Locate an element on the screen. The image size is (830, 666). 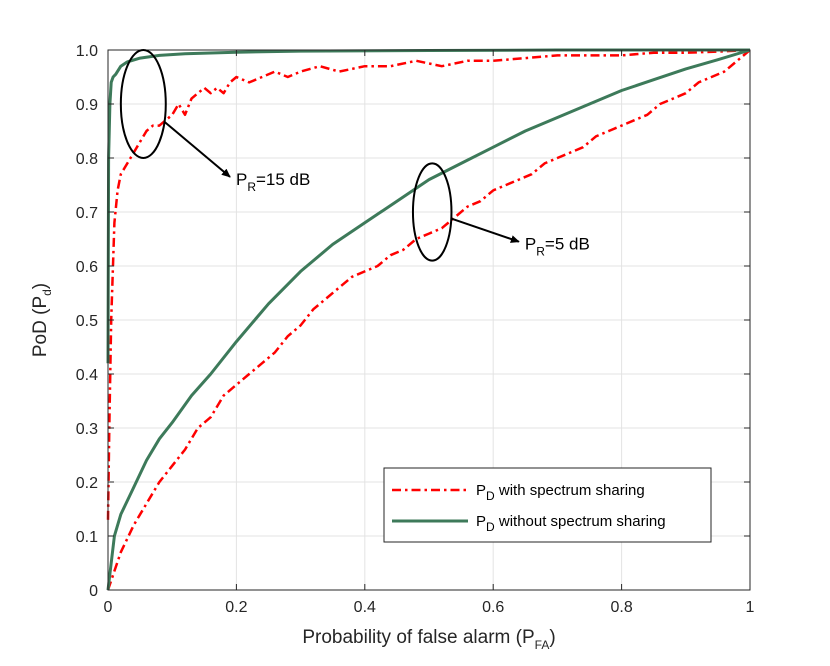
x-tick-label-5: 1 is located at coordinates (750, 607).